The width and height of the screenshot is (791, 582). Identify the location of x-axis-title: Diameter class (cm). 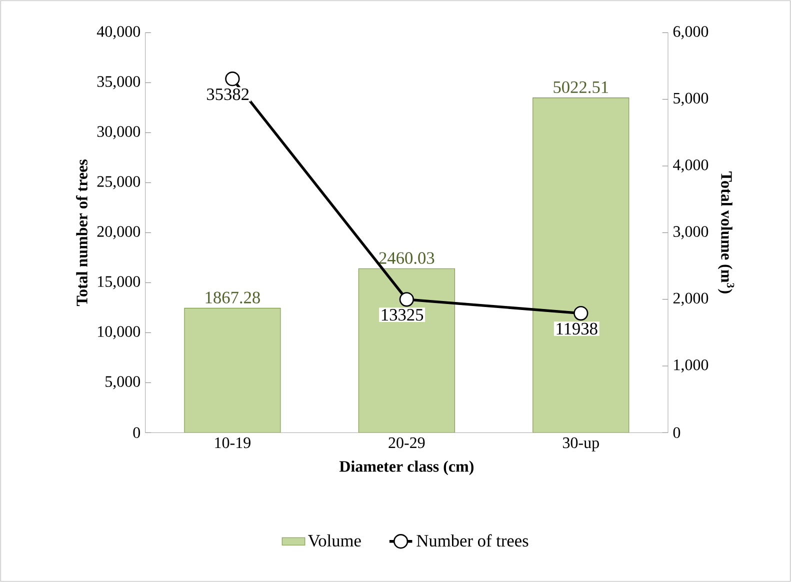
(406, 468).